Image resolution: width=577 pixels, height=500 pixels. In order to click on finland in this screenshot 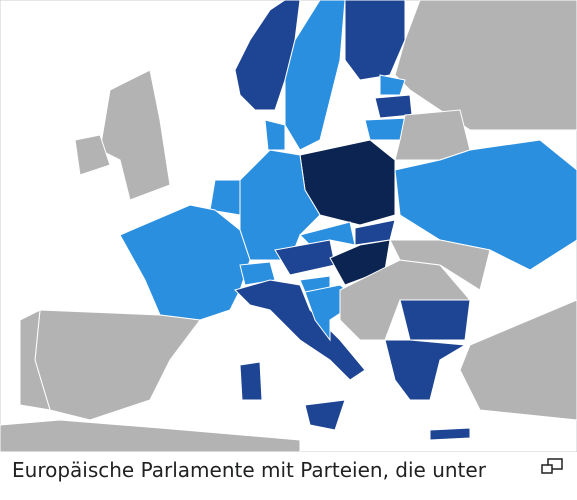, I will do `click(375, 40)`.